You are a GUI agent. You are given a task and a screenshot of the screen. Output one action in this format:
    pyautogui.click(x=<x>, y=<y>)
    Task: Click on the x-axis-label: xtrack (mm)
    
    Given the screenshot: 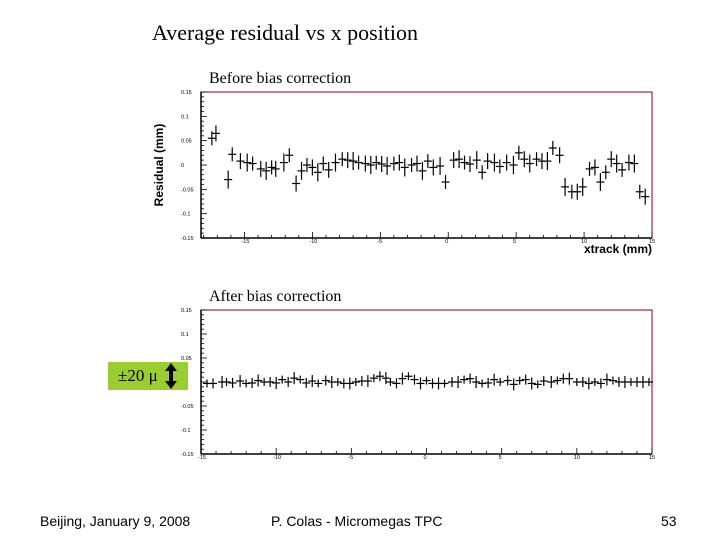 What is the action you would take?
    pyautogui.click(x=618, y=249)
    